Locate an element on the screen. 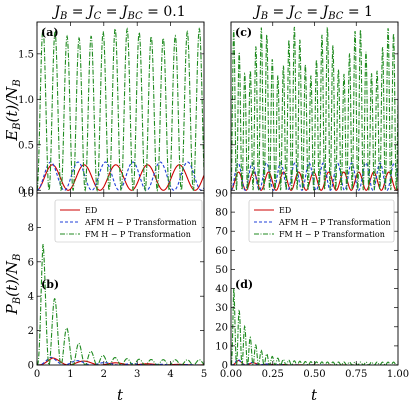 This screenshot has width=411, height=411. ytick-label-d: 20 is located at coordinates (221, 327).